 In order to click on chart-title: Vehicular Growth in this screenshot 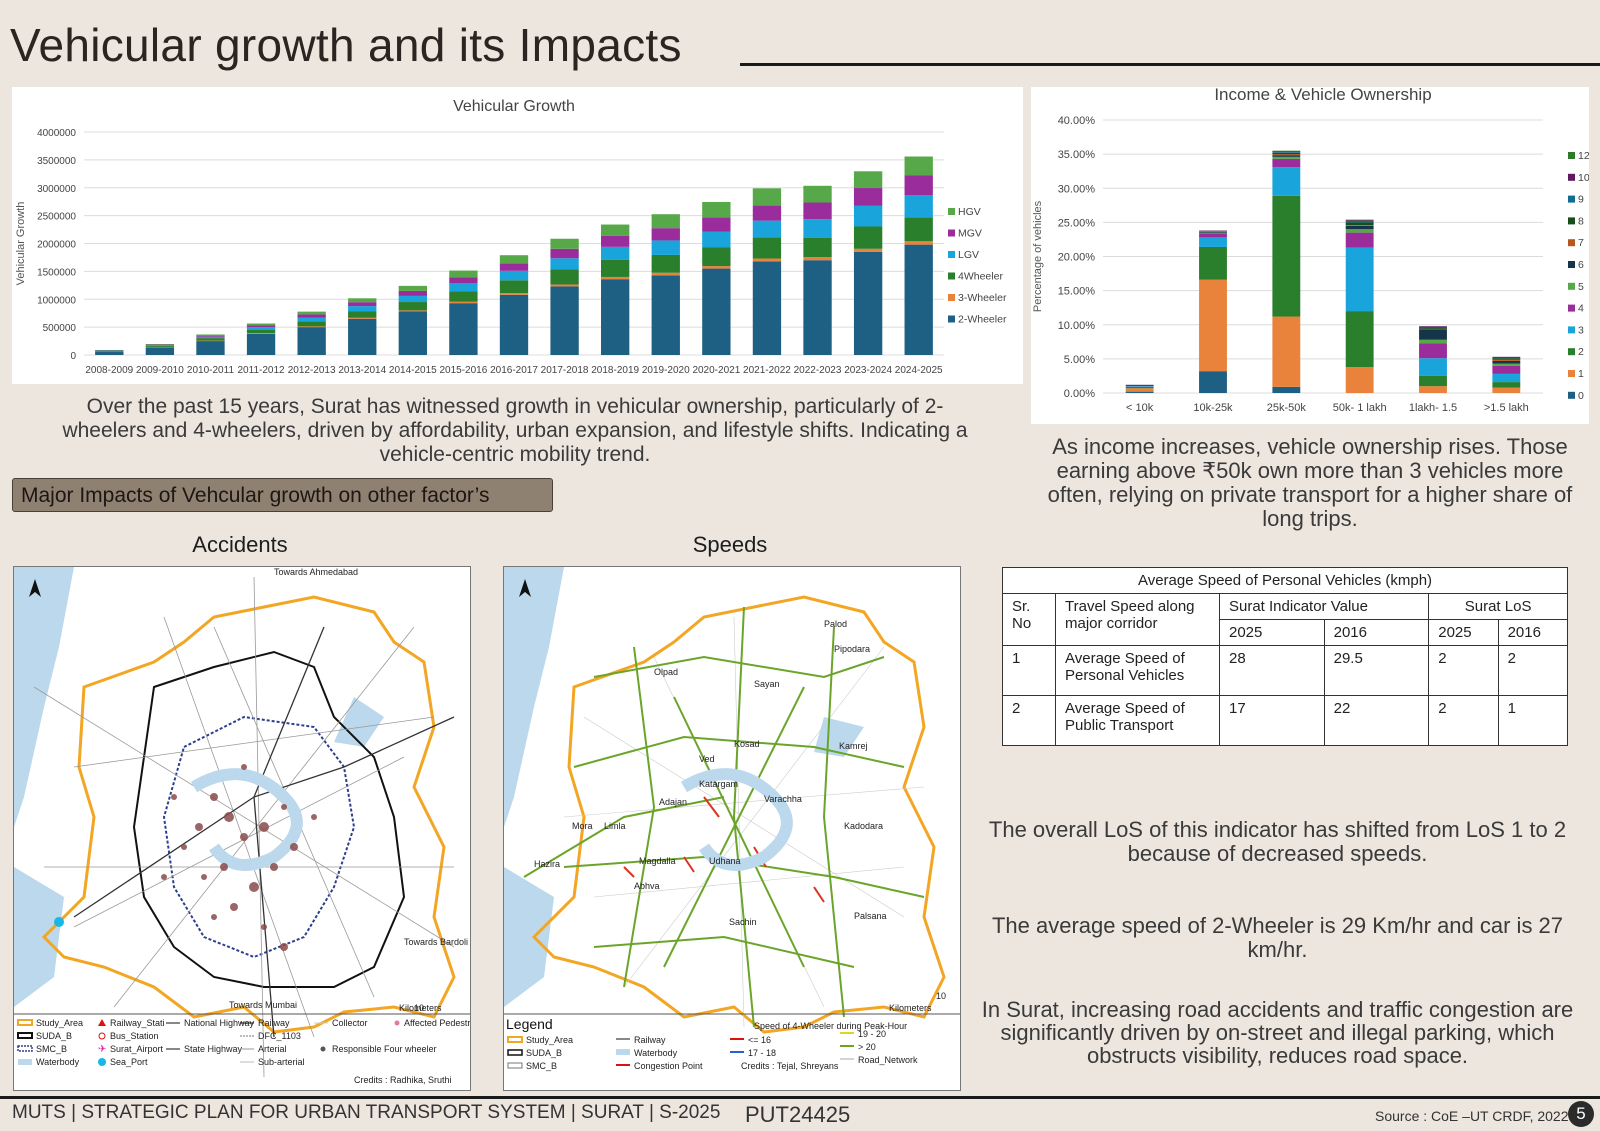, I will do `click(514, 106)`.